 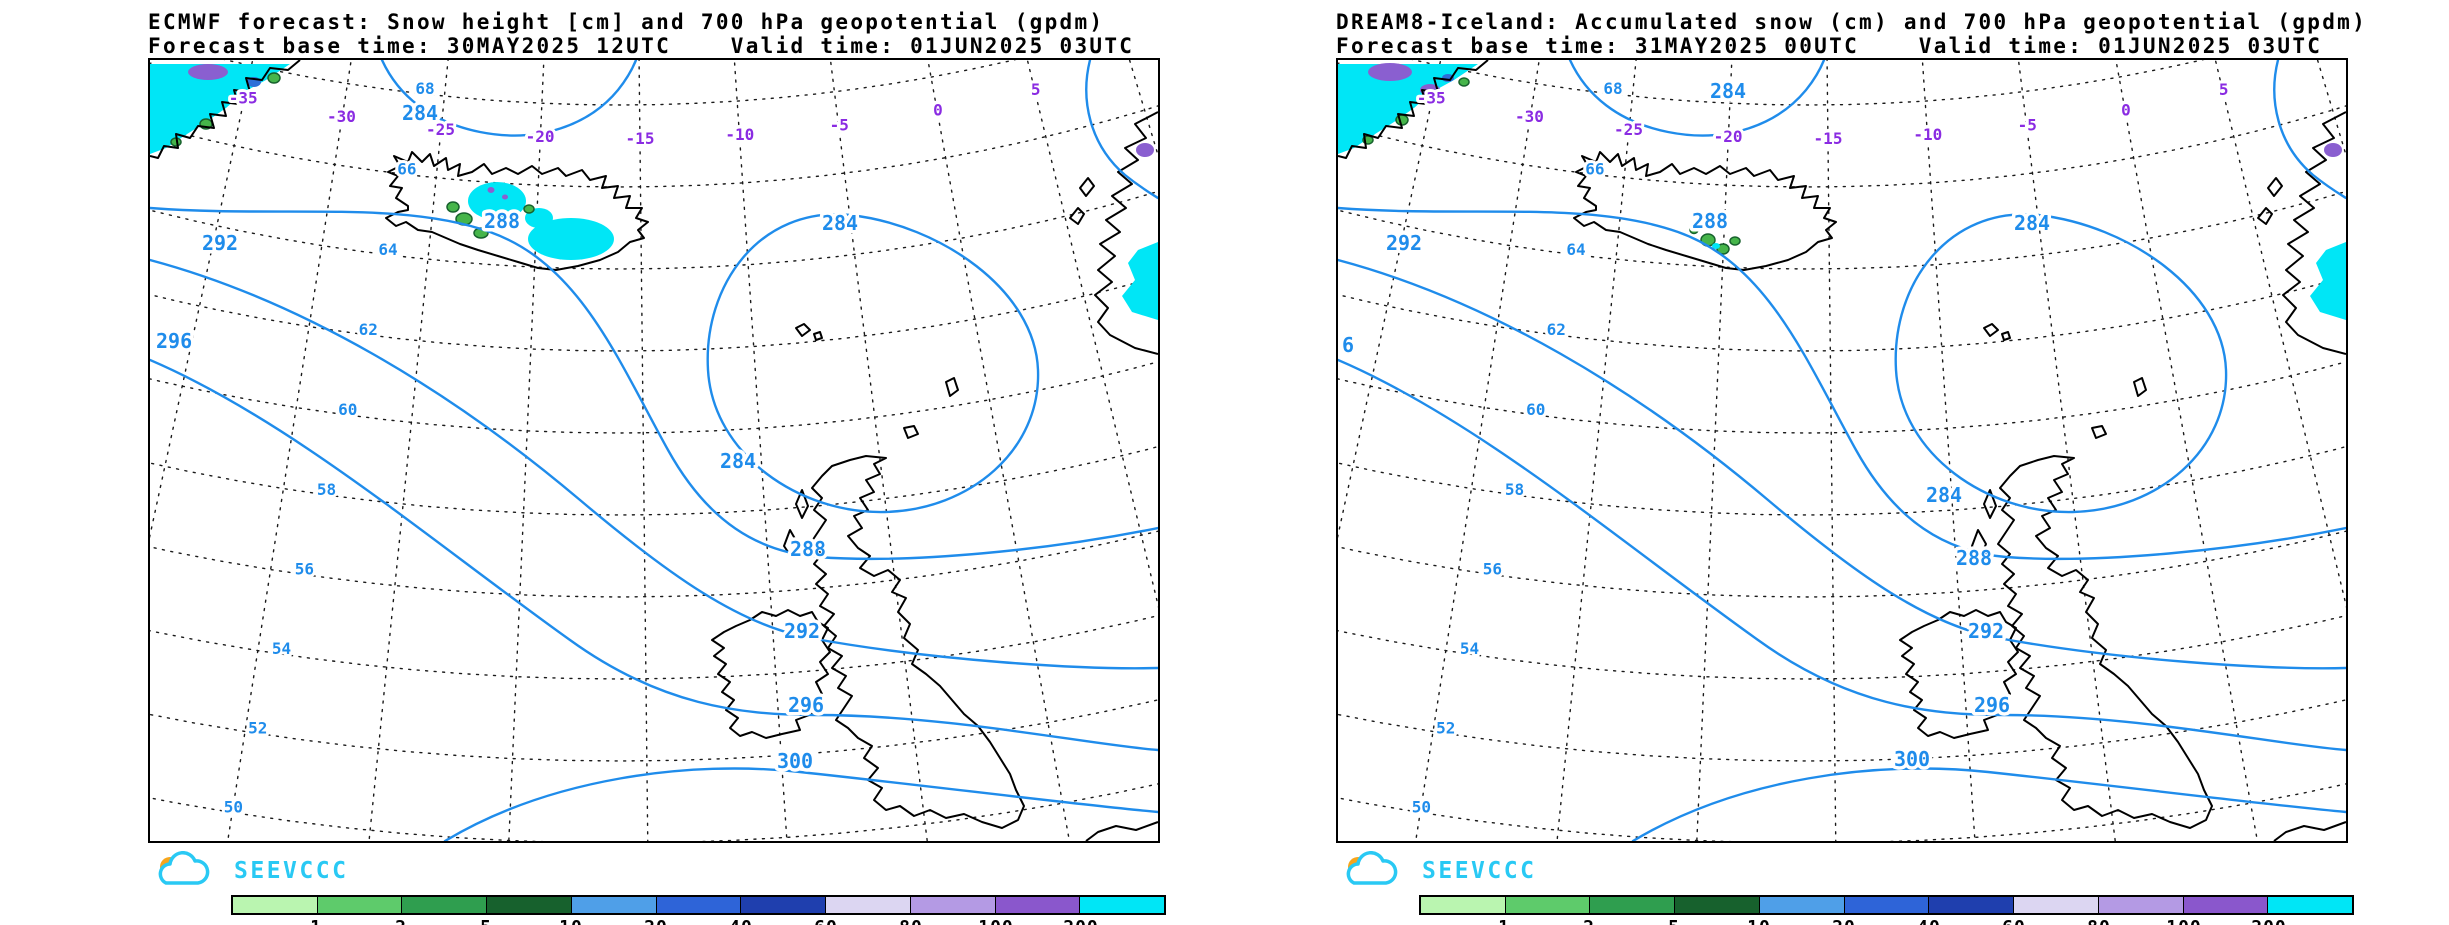 What do you see at coordinates (1674, 921) in the screenshot?
I see `colorbar-tick-label: 5` at bounding box center [1674, 921].